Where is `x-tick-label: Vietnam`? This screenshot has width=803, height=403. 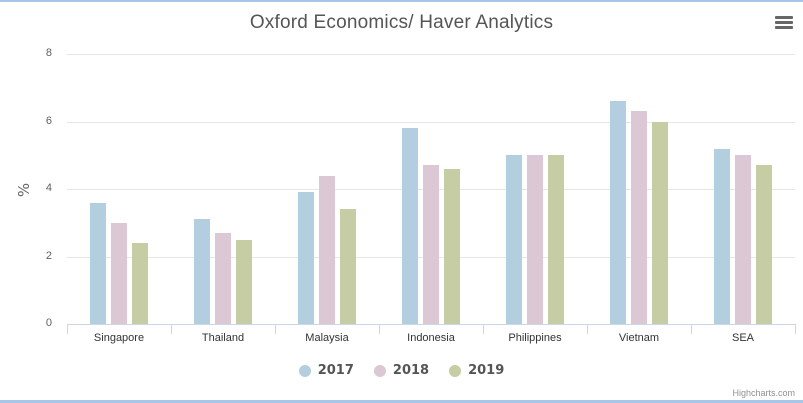
x-tick-label: Vietnam is located at coordinates (639, 338).